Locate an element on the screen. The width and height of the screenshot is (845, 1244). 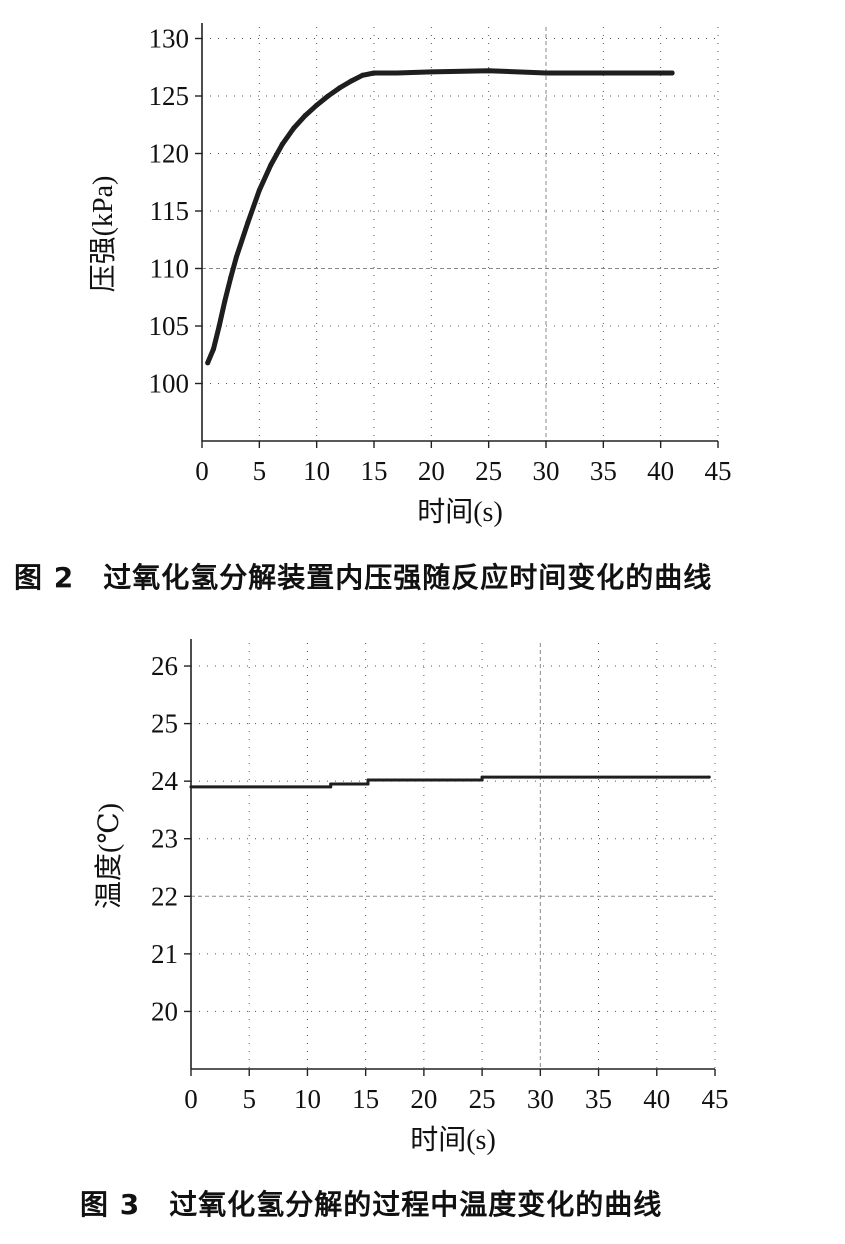
y-tick-label: 115 is located at coordinates (170, 211).